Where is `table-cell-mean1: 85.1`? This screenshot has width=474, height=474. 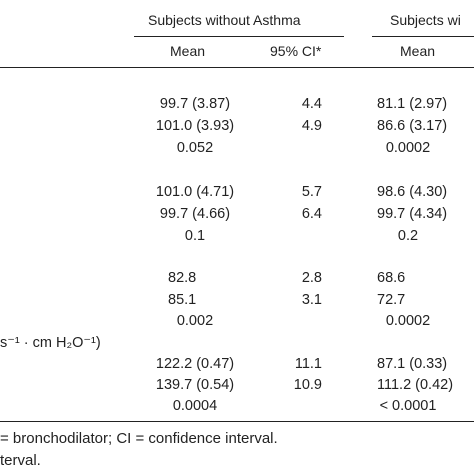 table-cell-mean1: 85.1 is located at coordinates (182, 300).